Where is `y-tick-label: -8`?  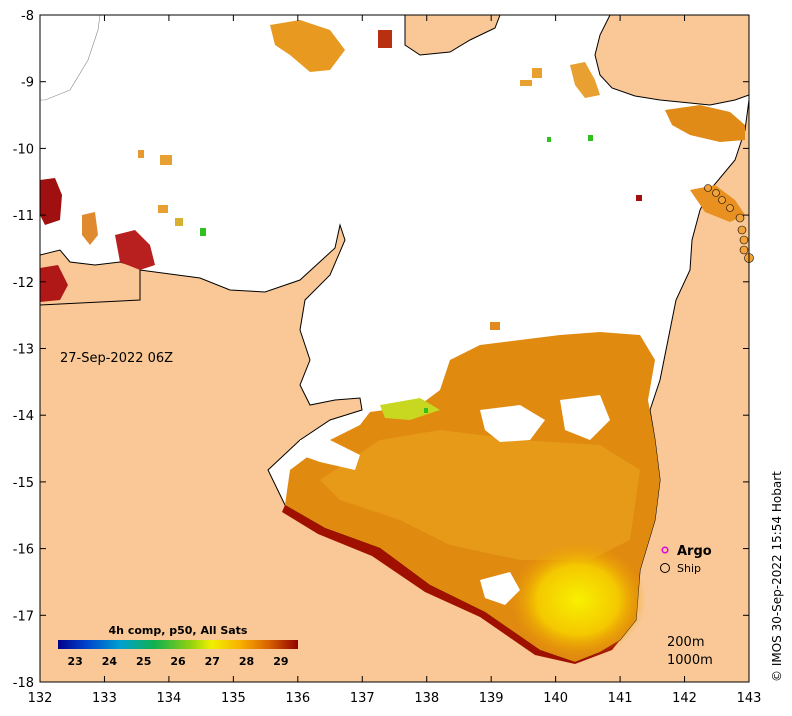
y-tick-label: -8 is located at coordinates (27, 16).